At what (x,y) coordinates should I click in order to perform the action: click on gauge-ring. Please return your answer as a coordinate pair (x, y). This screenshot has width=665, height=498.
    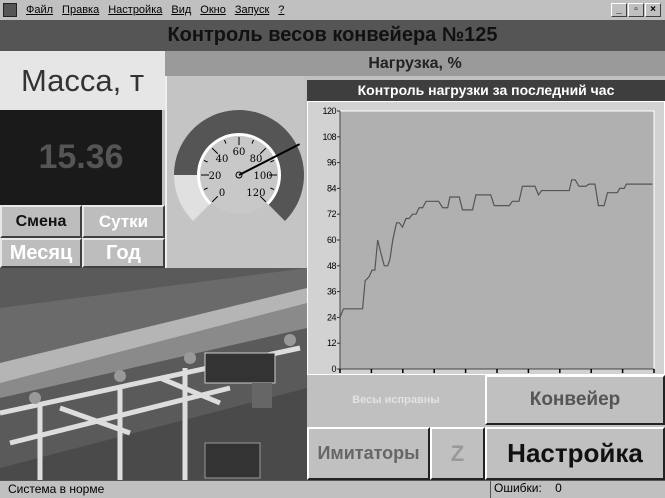
    Looking at the image, I should click on (239, 165).